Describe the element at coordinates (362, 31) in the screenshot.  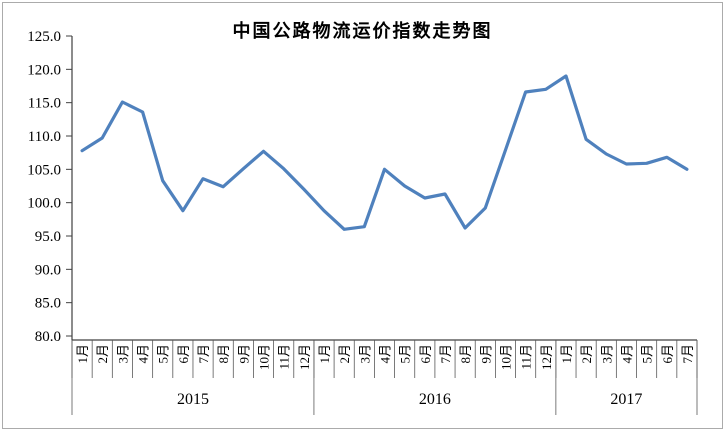
I see `chart-title: 中国公路物流运价指数走势图` at that location.